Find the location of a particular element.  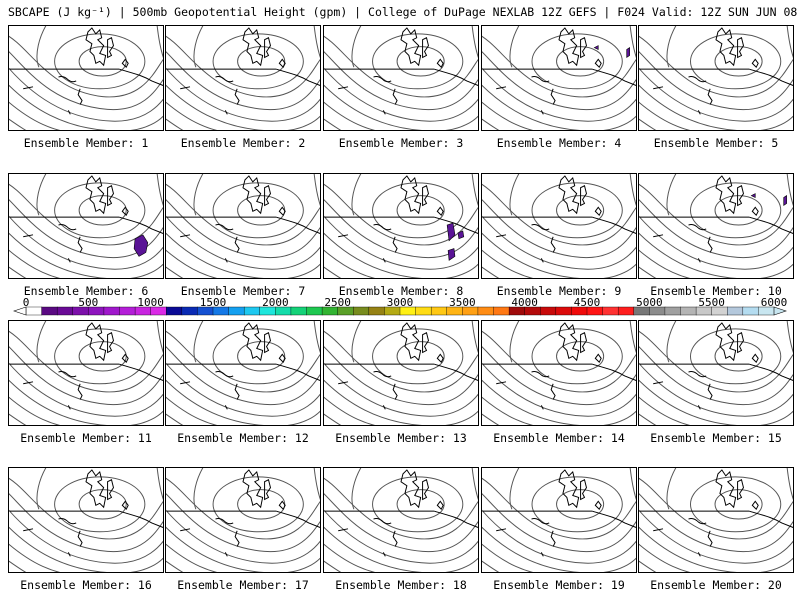

ensemble-member-label: Ensemble Member: 8 is located at coordinates (401, 291).